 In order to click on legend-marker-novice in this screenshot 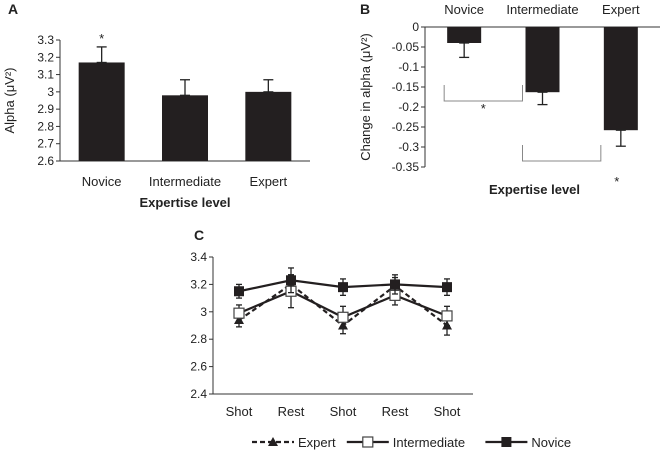, I will do `click(506, 442)`.